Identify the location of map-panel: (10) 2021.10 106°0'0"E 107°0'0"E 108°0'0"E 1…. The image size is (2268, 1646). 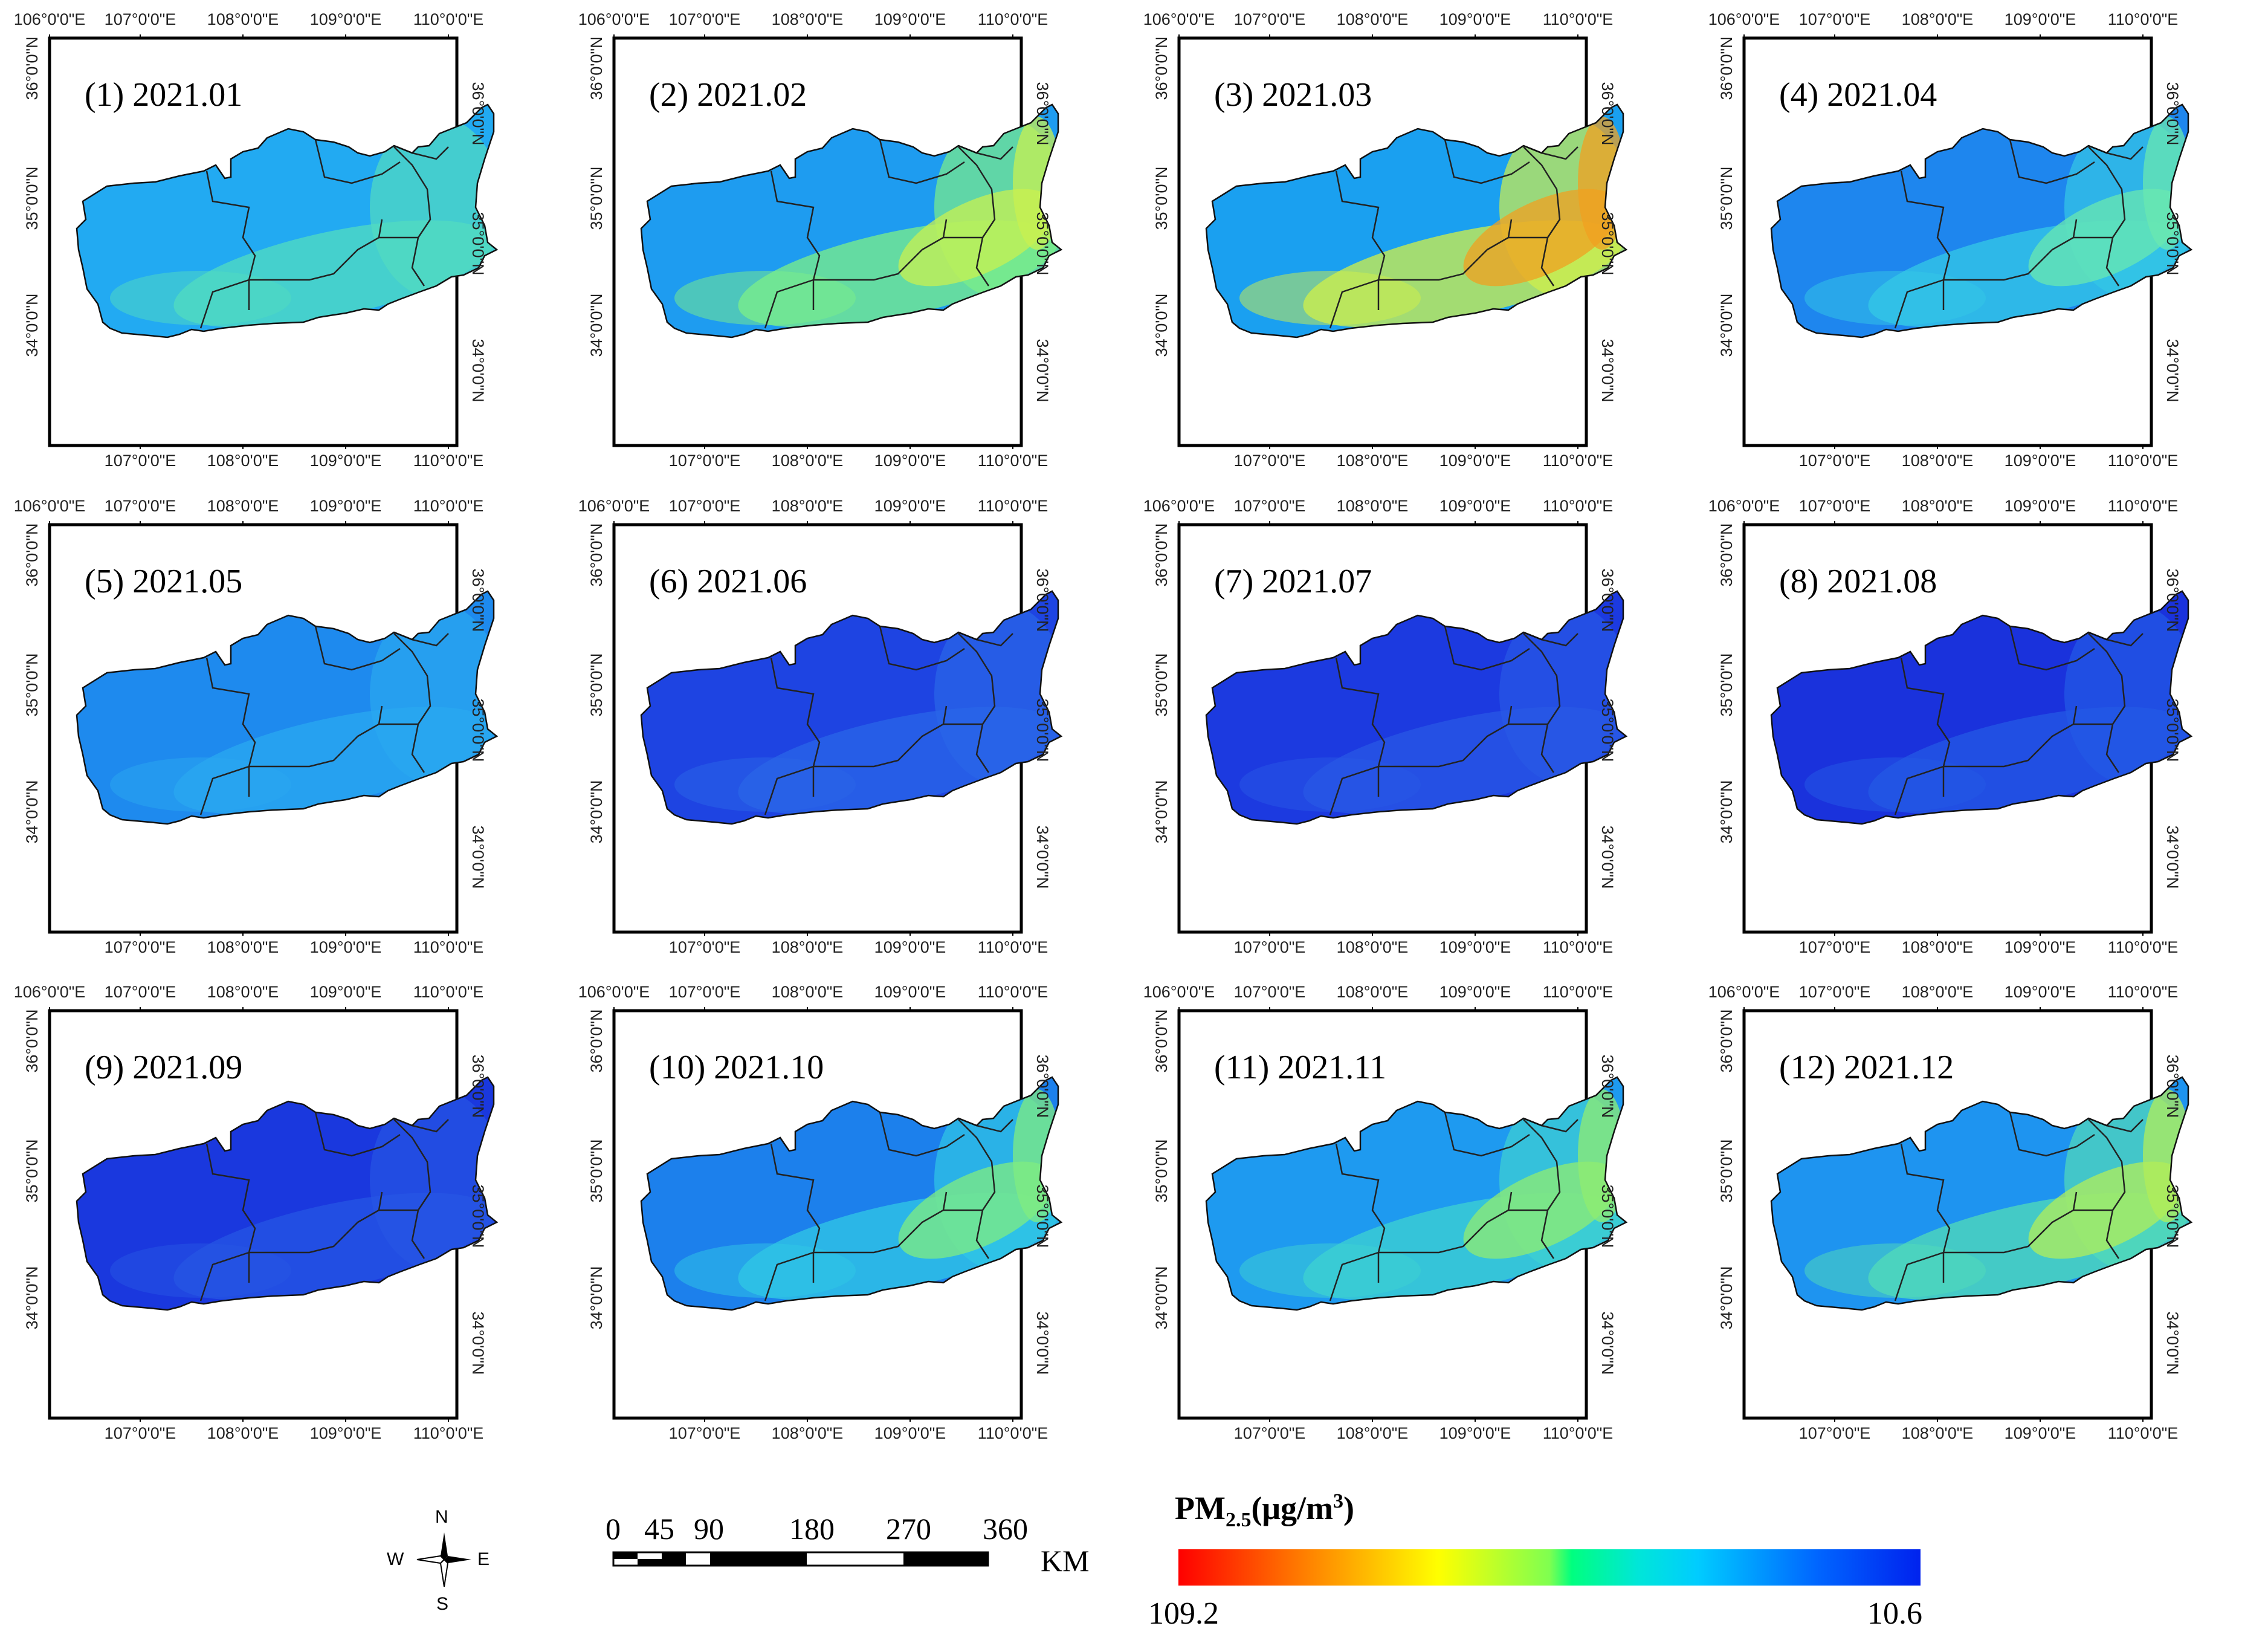
(820, 1213).